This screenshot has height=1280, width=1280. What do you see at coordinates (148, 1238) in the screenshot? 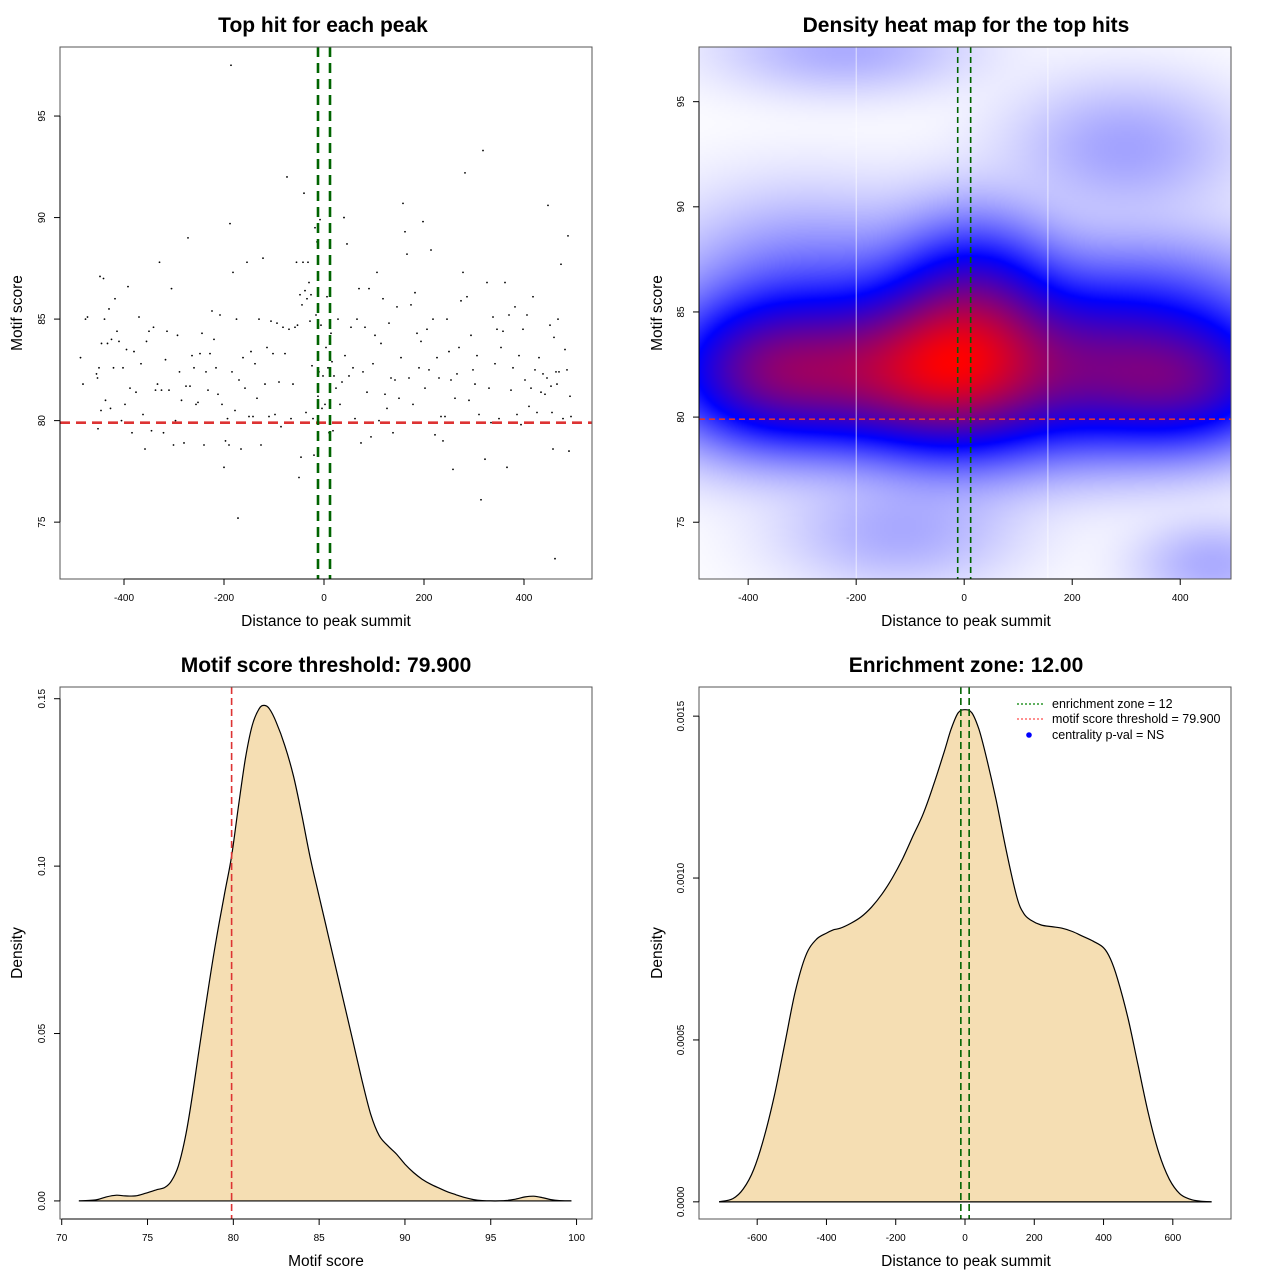
I see `score-density-x-tick-label: 75` at bounding box center [148, 1238].